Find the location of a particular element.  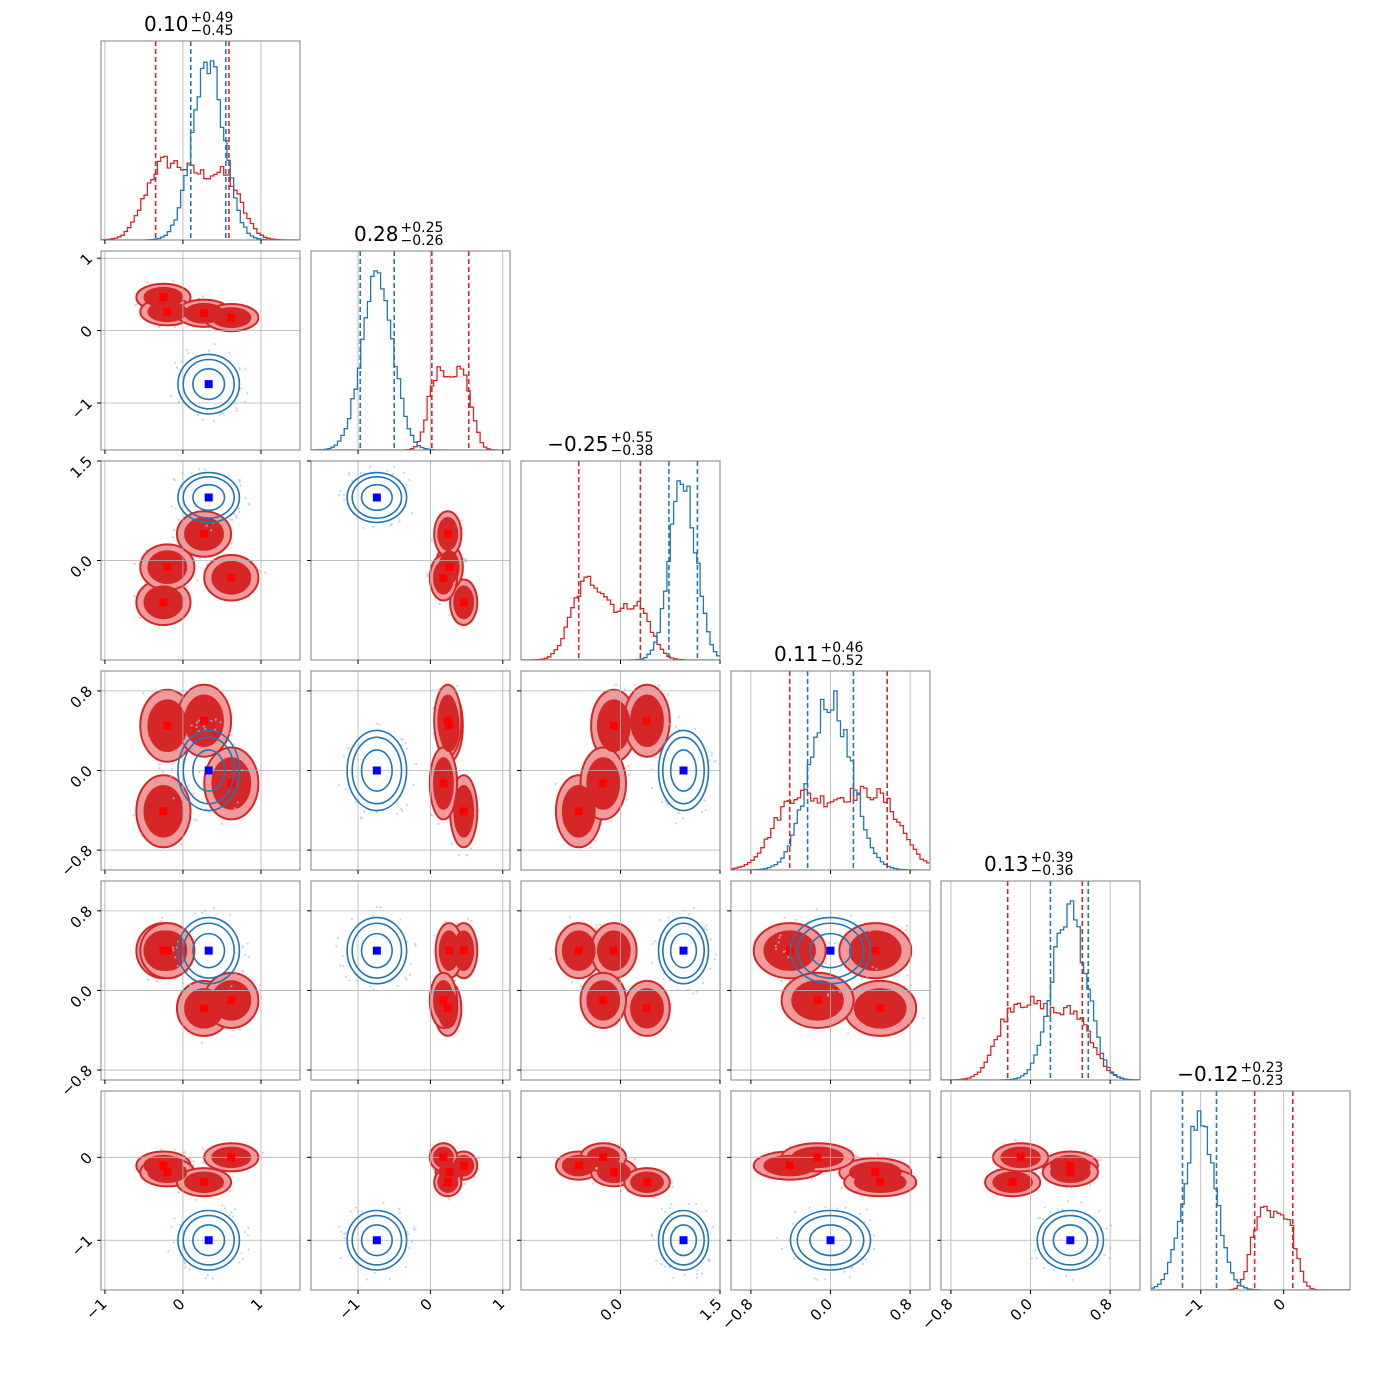

y-tick-label: −0.8 is located at coordinates (77, 1081).